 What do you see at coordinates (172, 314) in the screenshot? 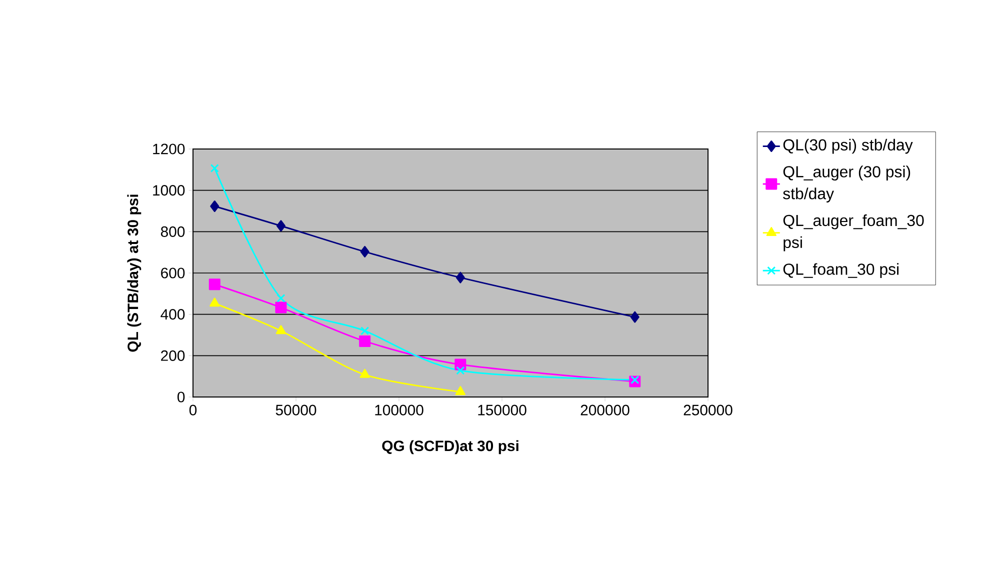
I see `y-tick-label: 400` at bounding box center [172, 314].